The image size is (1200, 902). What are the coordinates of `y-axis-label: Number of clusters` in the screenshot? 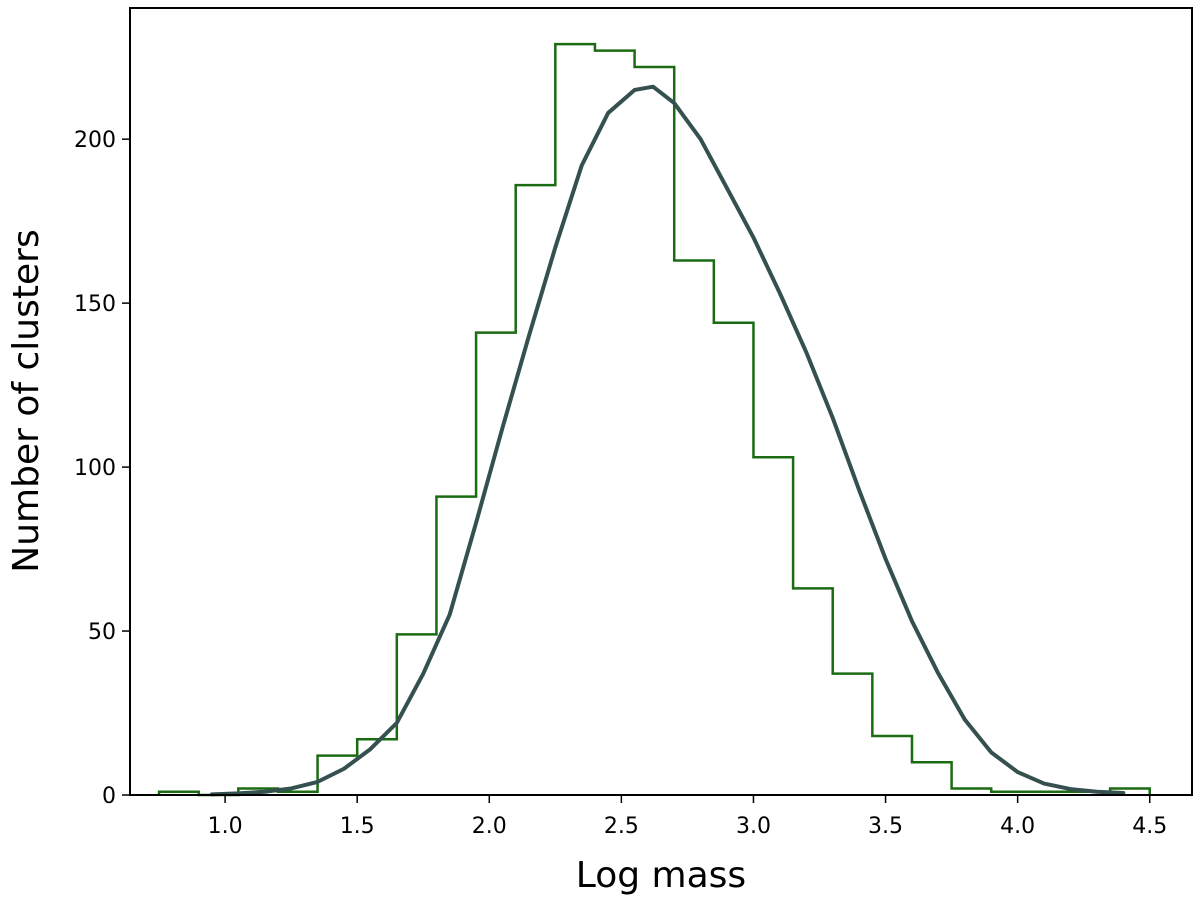 It's located at (26, 400).